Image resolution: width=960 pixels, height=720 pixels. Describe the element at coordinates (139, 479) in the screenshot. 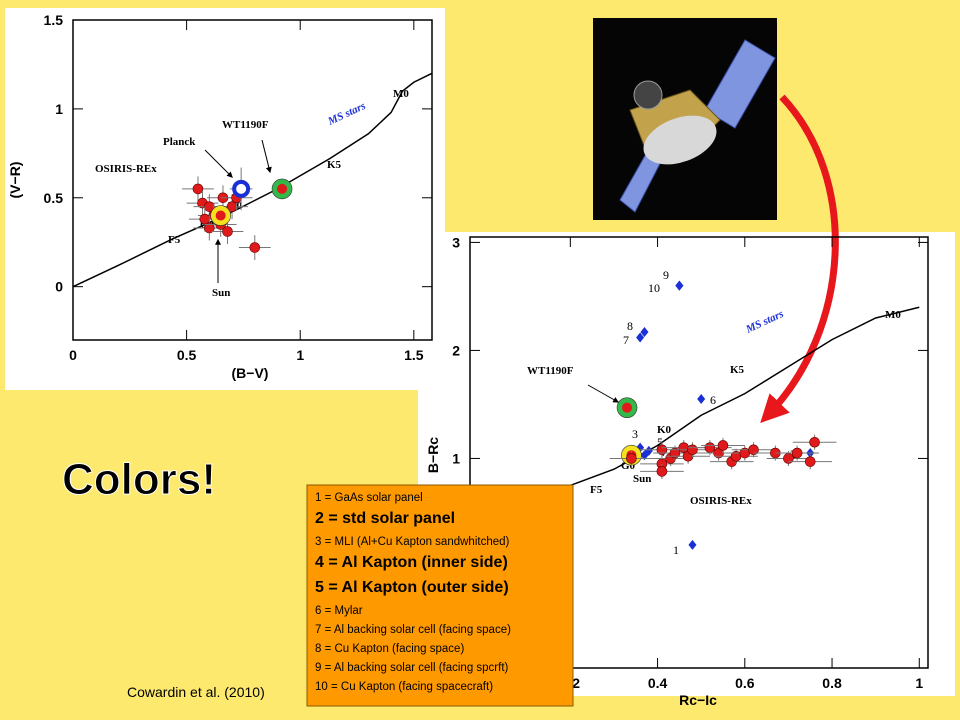

I see `slide-title: Colors!` at that location.